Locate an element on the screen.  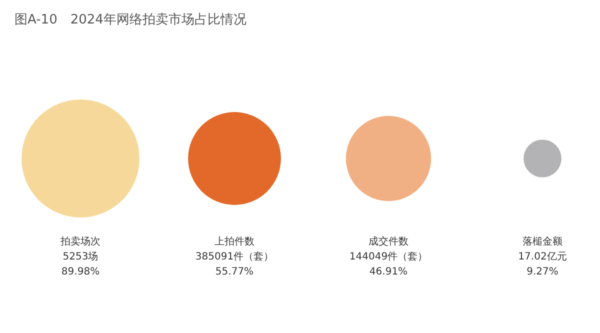
category-label: 上拍件数 is located at coordinates (234, 242).